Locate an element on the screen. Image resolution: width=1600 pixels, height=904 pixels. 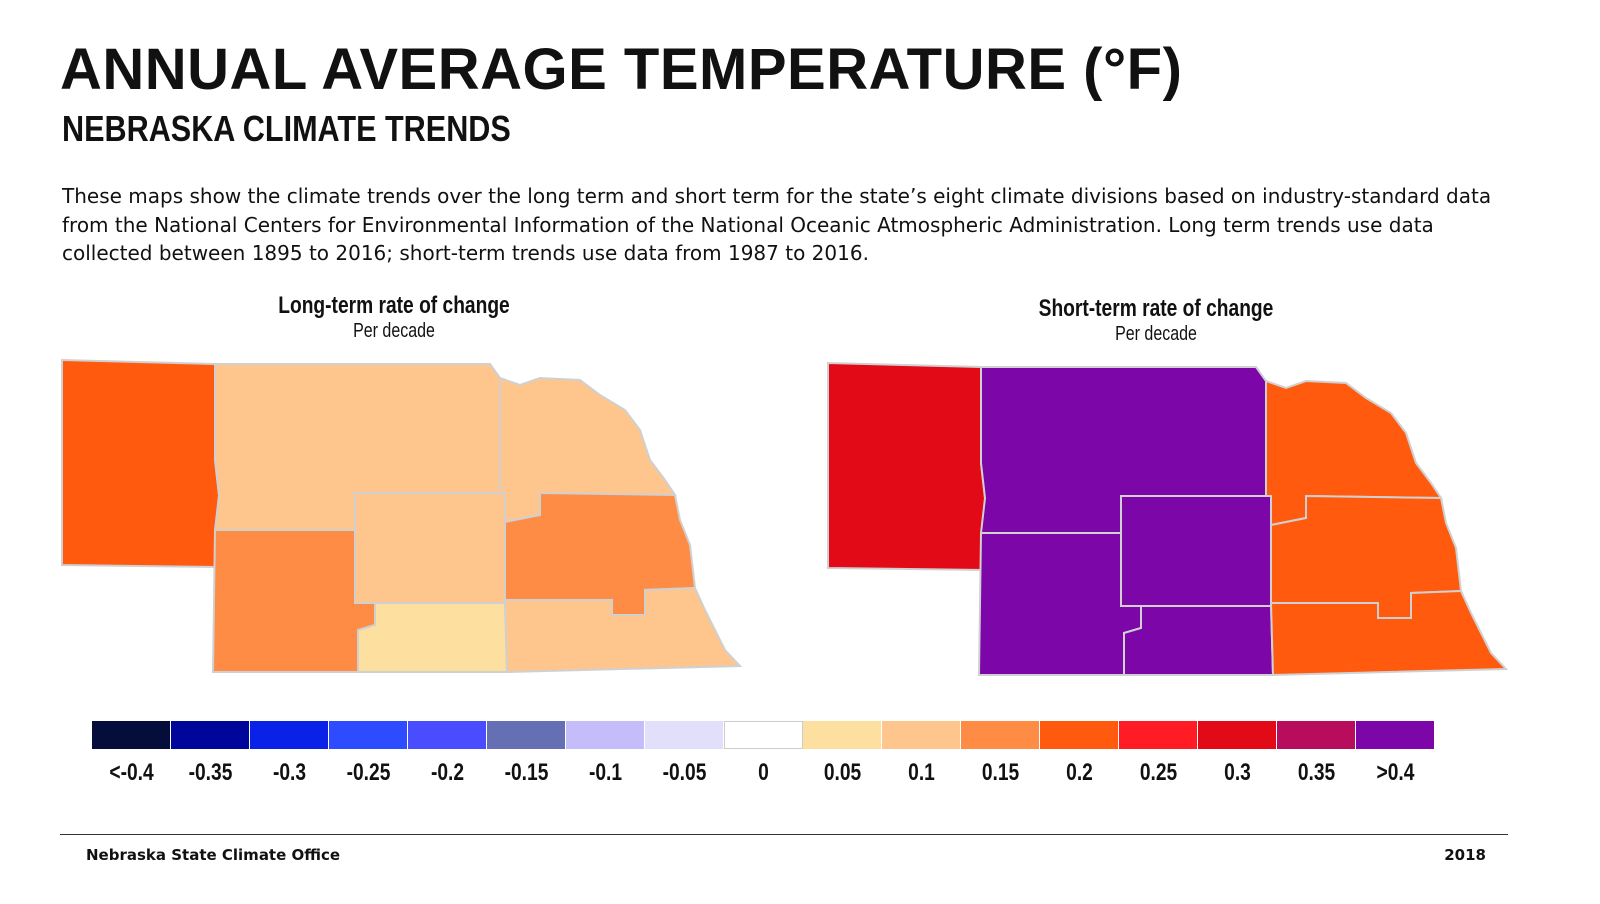
legend-item: -0.3 is located at coordinates (289, 754).